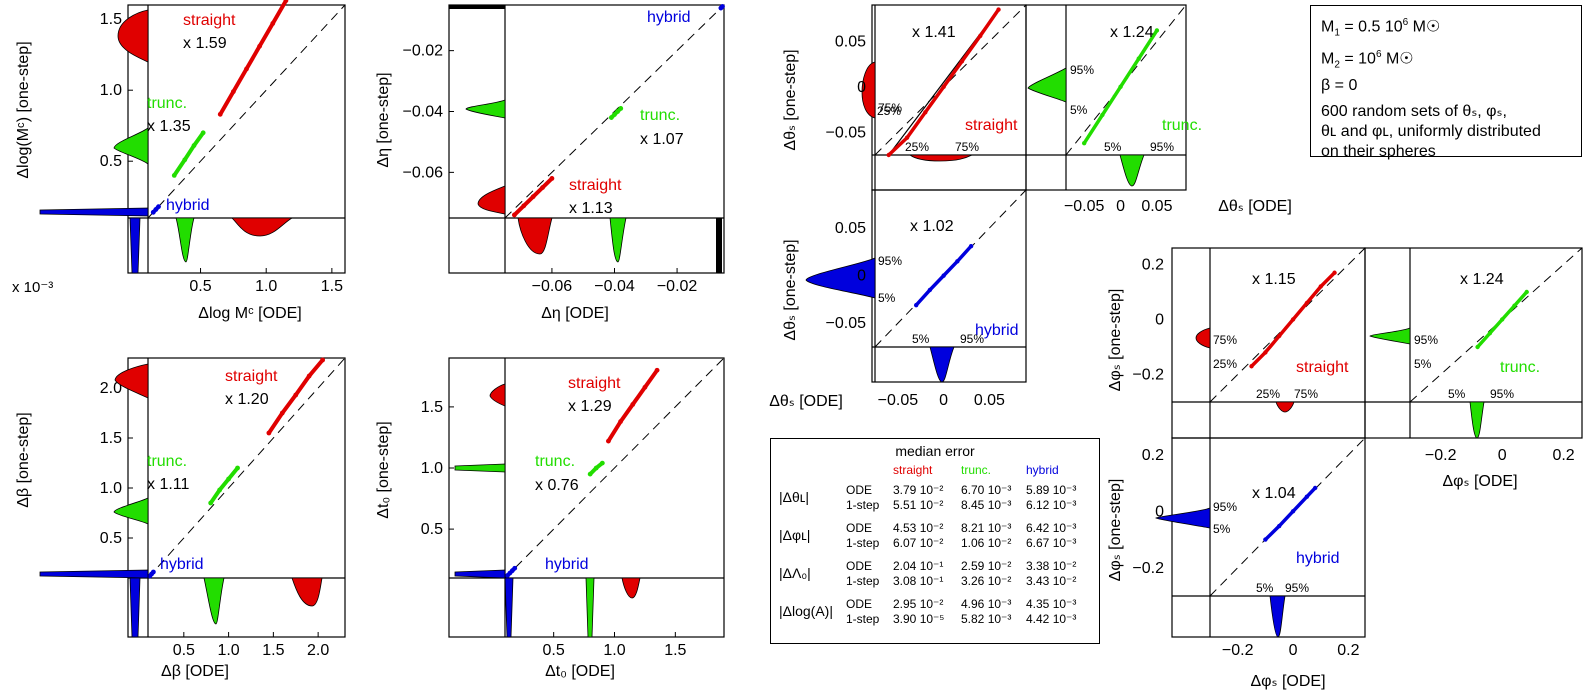 The height and width of the screenshot is (697, 1589). Describe the element at coordinates (934, 32) in the screenshot. I see `factor-straight: x 1.41` at that location.